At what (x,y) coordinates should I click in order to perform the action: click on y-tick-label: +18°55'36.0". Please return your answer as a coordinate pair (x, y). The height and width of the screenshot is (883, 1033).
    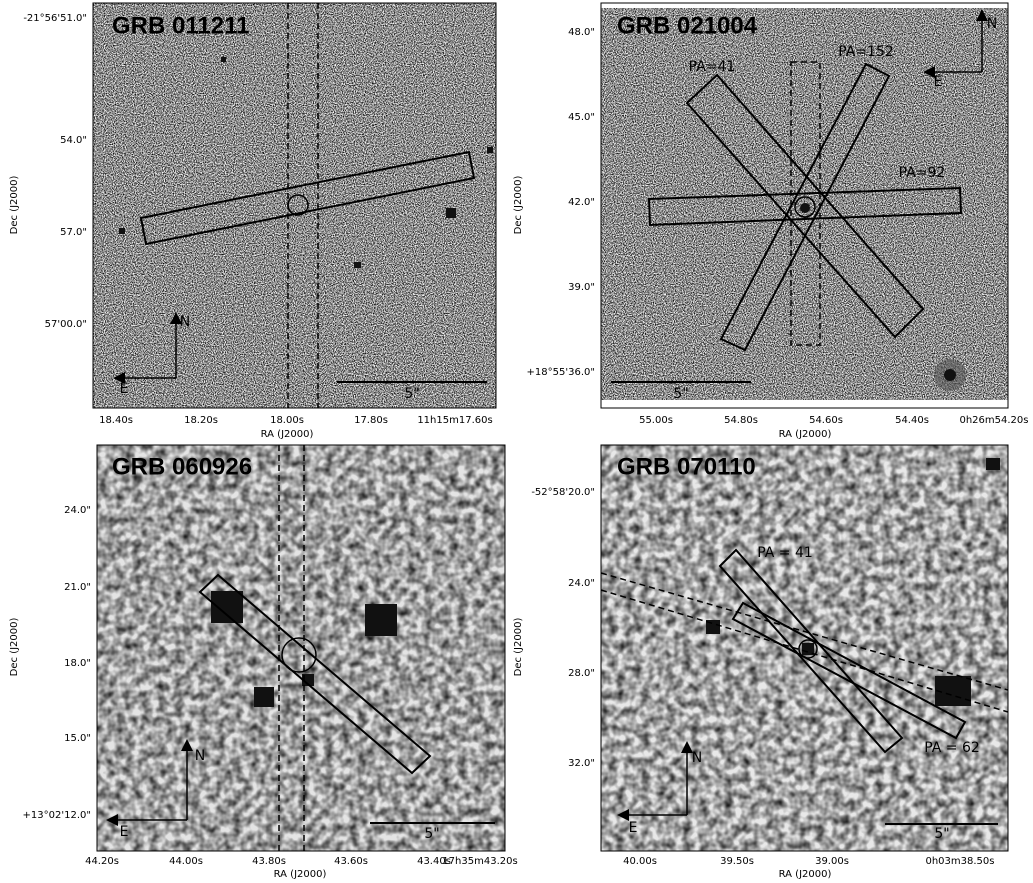
    Looking at the image, I should click on (561, 372).